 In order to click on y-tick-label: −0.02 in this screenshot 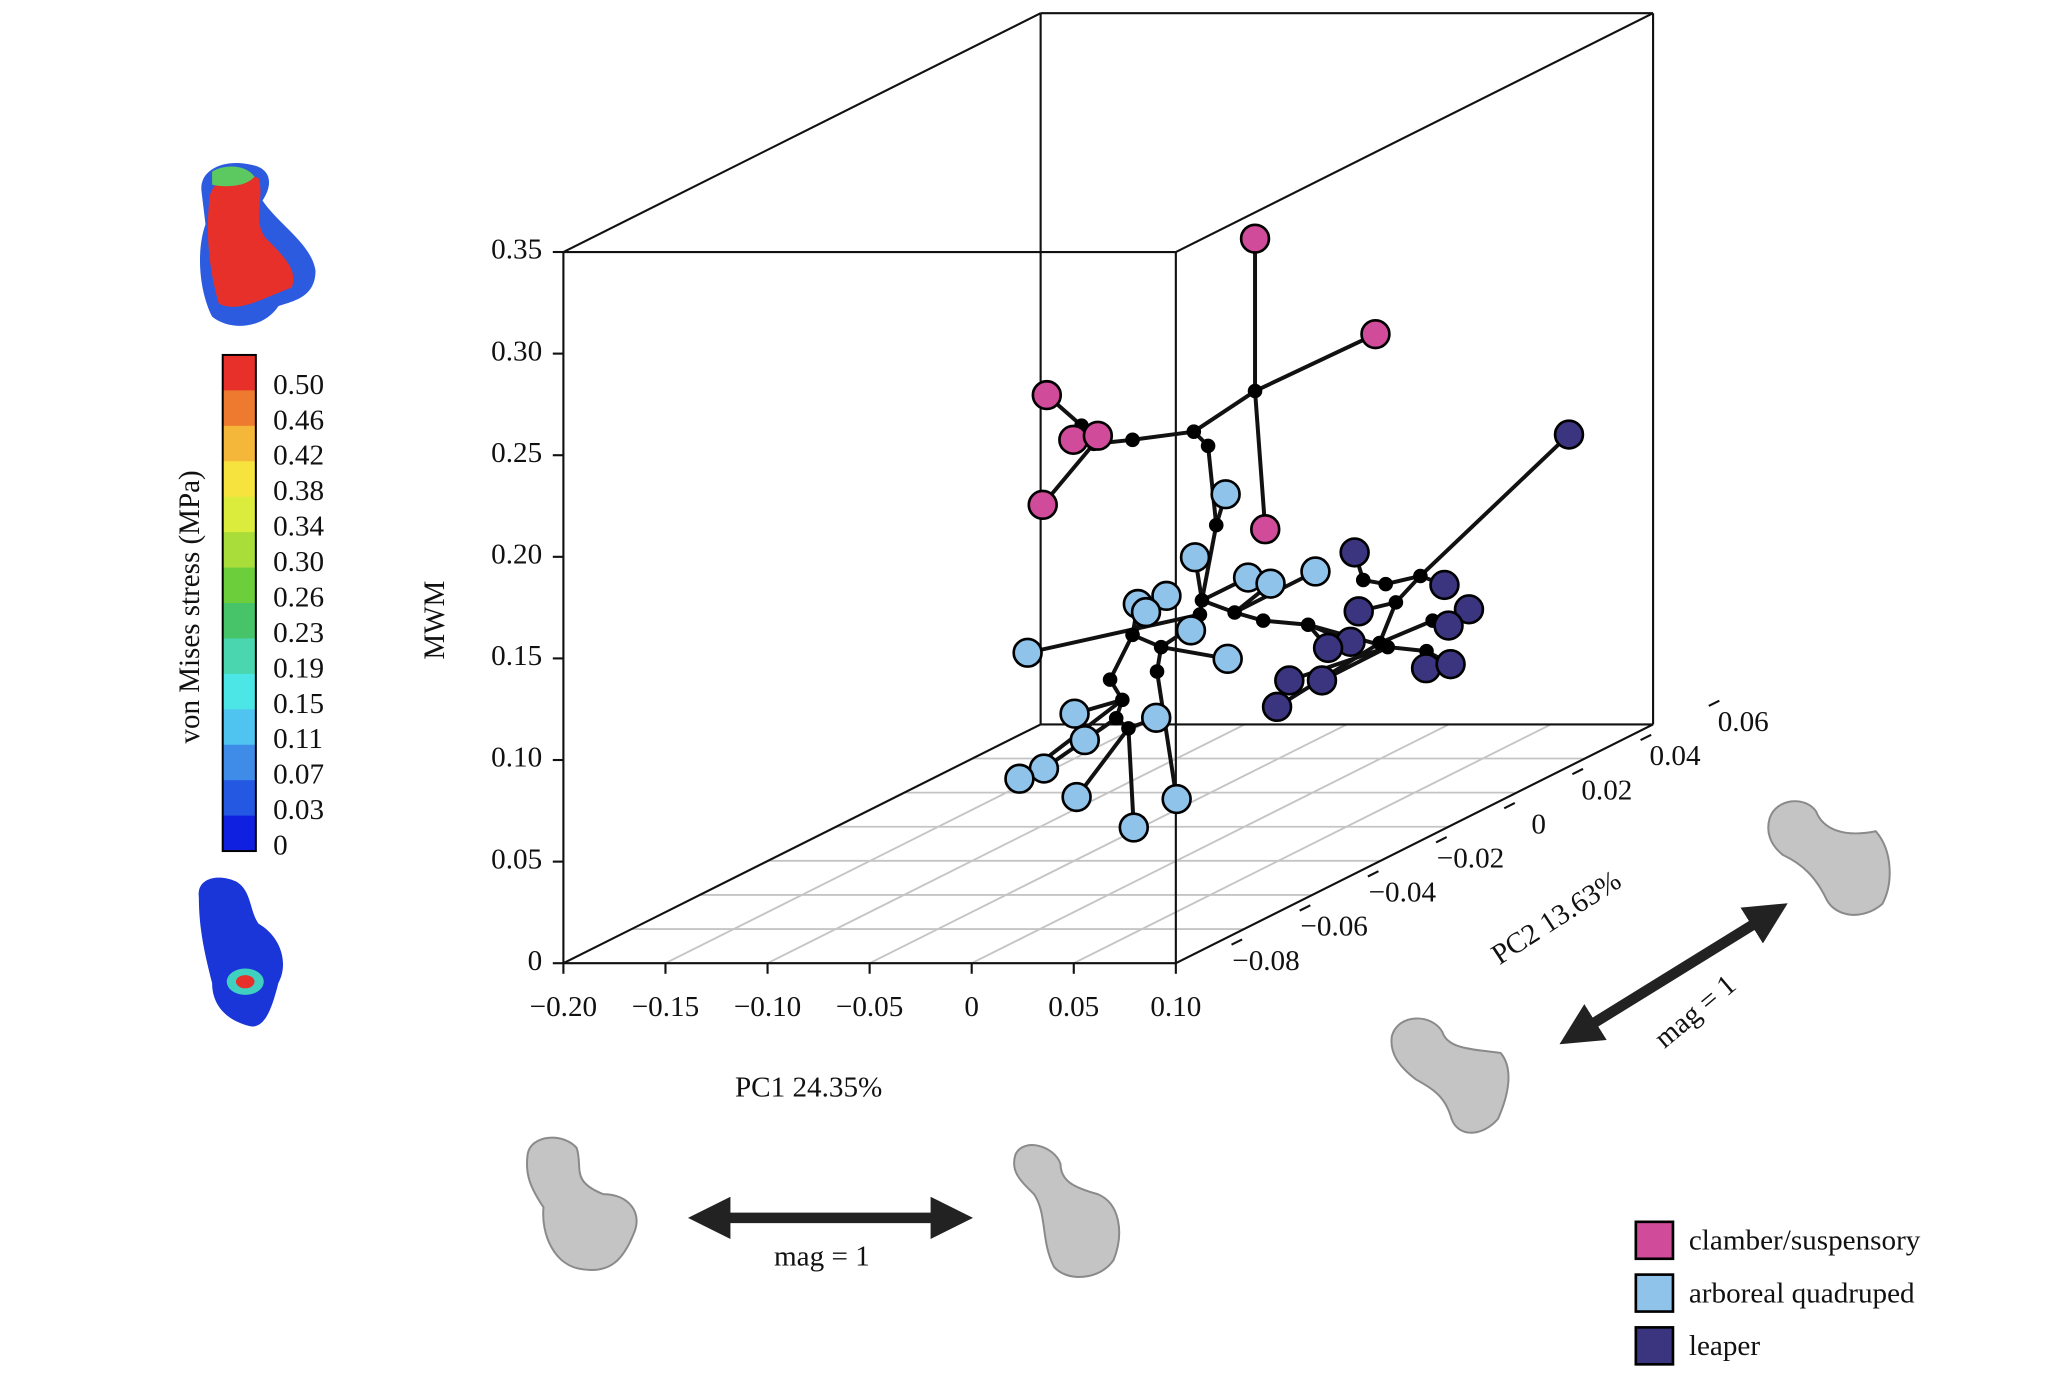, I will do `click(1470, 859)`.